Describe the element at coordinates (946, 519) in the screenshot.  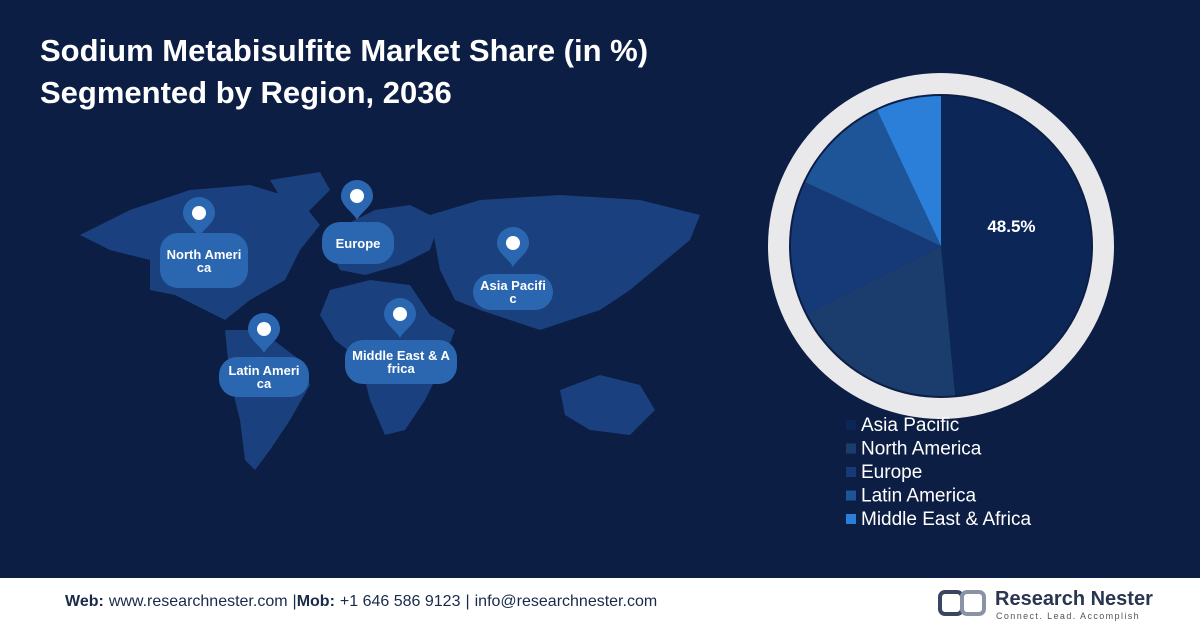
I see `legend-label: Middle East & Africa` at that location.